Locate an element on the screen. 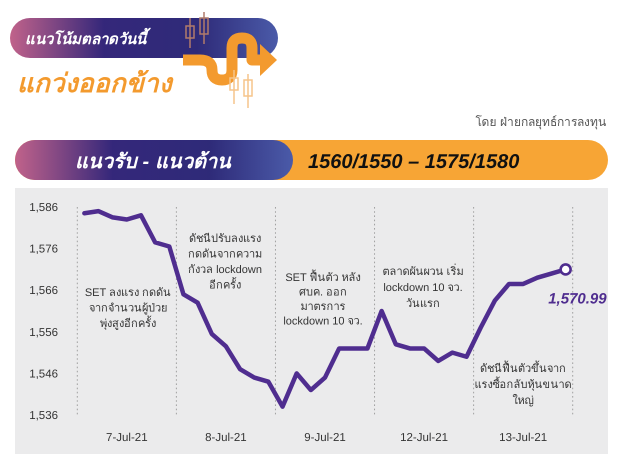 This screenshot has width=627, height=464. data-label: 1,570.99 is located at coordinates (578, 299).